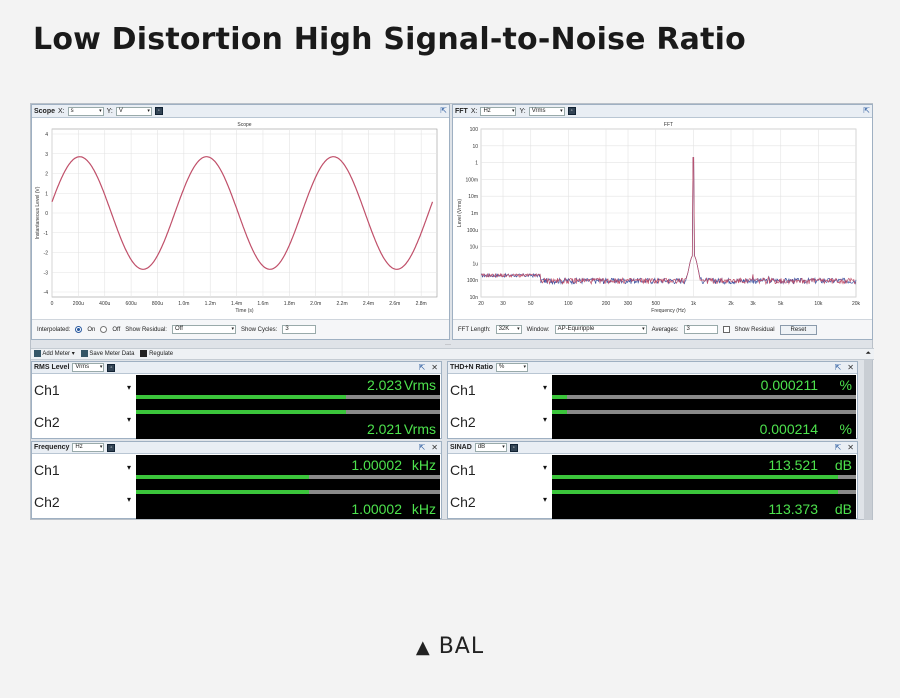 This screenshot has height=698, width=900. I want to click on scope-plot-title: Scope, so click(244, 125).